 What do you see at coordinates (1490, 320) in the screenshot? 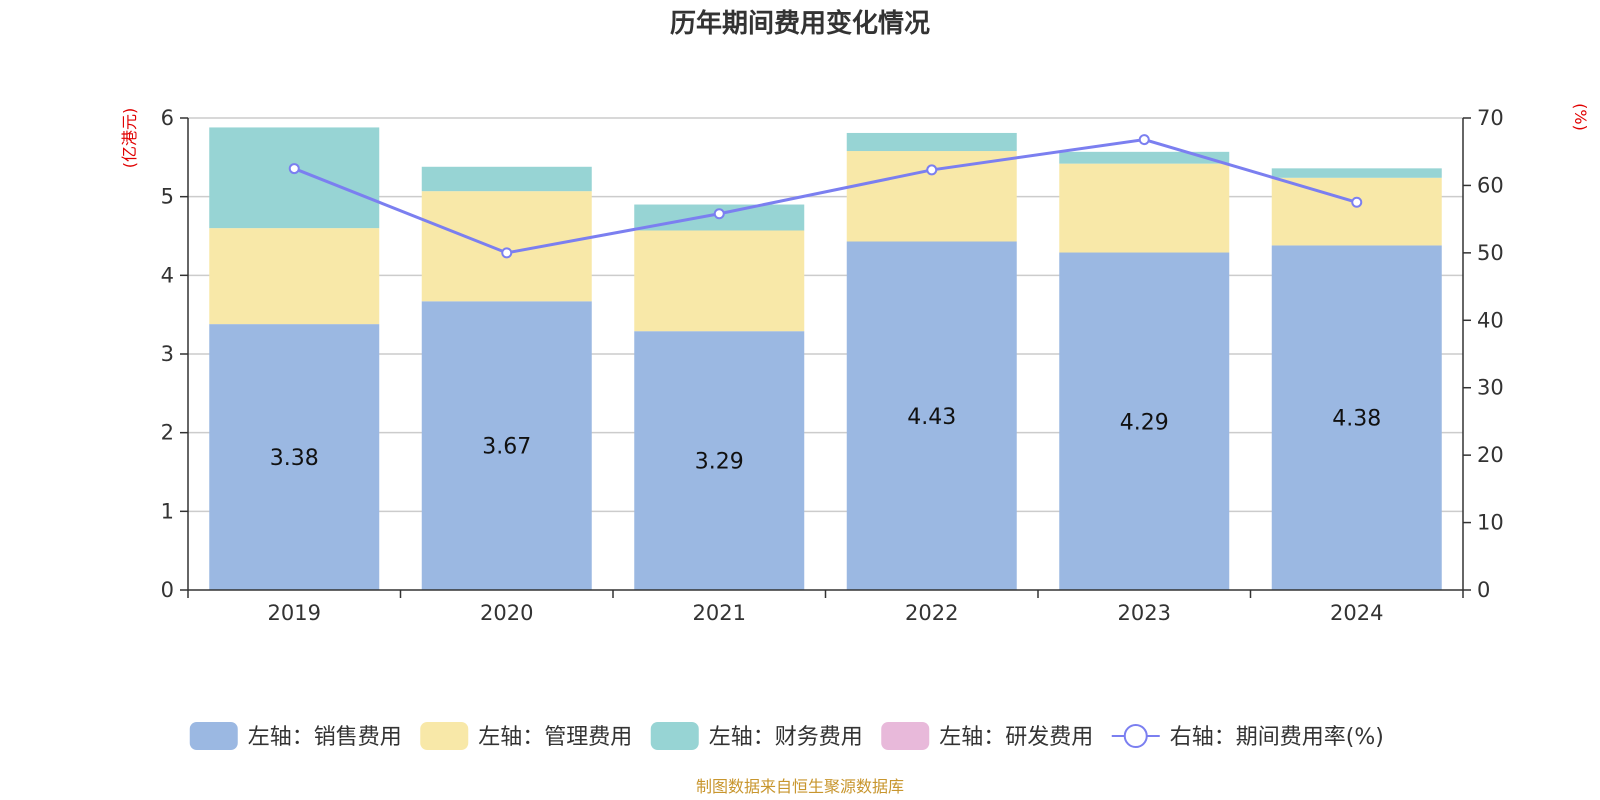
I see `right-tick-label: 40` at bounding box center [1490, 320].